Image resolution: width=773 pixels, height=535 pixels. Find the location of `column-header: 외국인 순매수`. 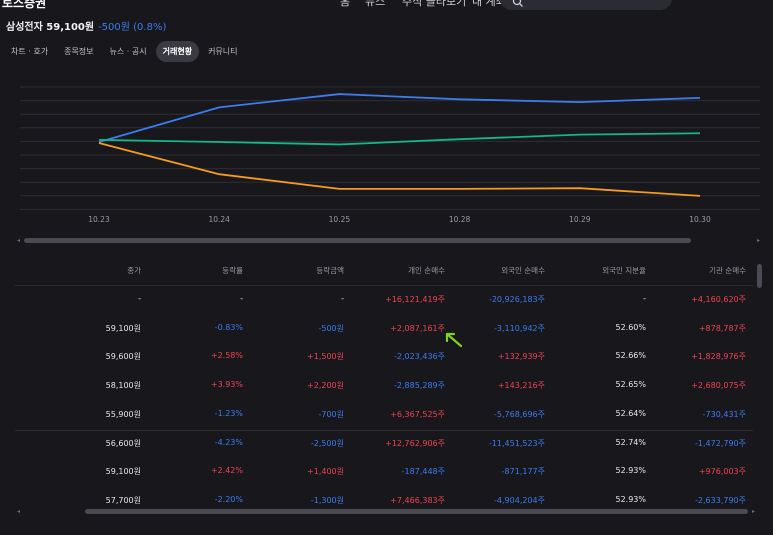

column-header: 외국인 순매수 is located at coordinates (523, 270).